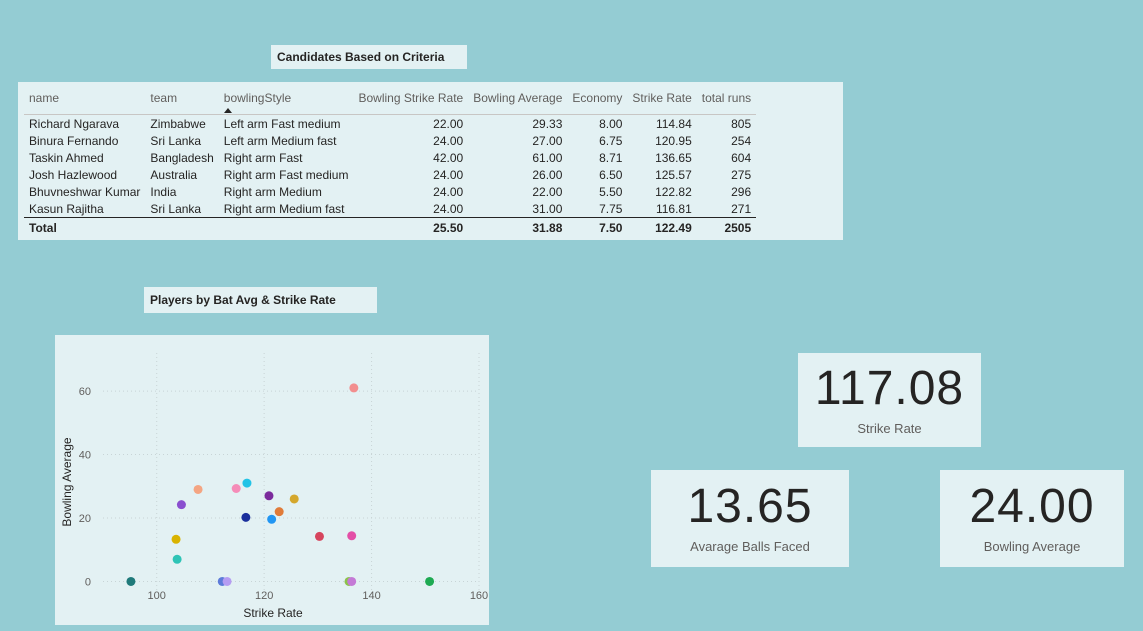 The height and width of the screenshot is (631, 1143). What do you see at coordinates (662, 226) in the screenshot?
I see `total-cell: 122.49` at bounding box center [662, 226].